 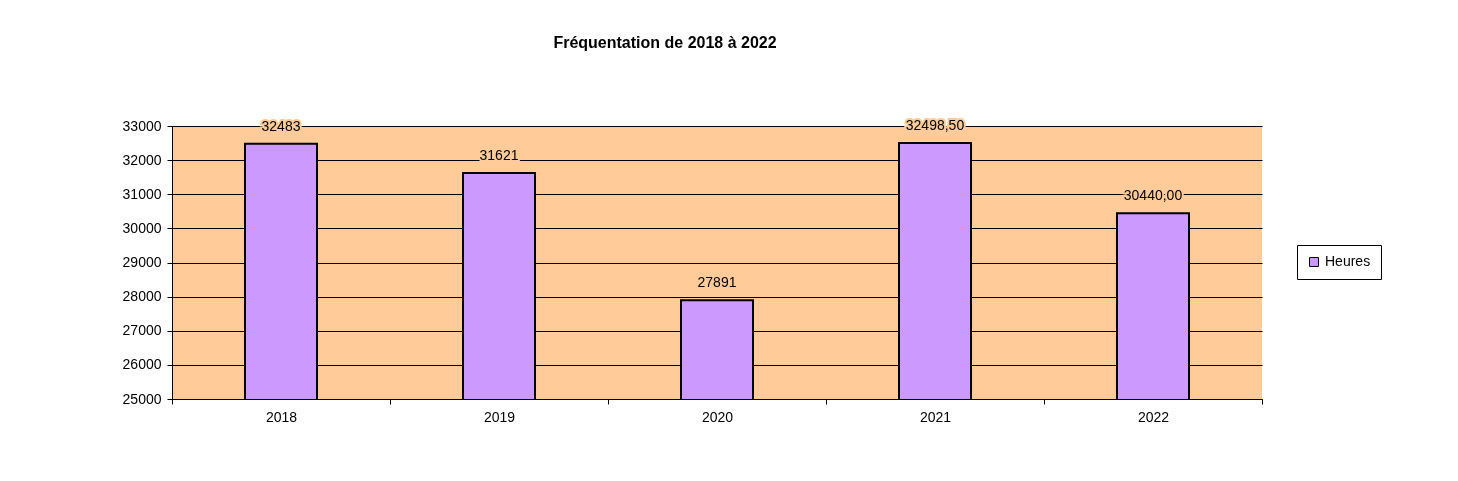 I want to click on x-tick-label: 2022, so click(x=1153, y=416).